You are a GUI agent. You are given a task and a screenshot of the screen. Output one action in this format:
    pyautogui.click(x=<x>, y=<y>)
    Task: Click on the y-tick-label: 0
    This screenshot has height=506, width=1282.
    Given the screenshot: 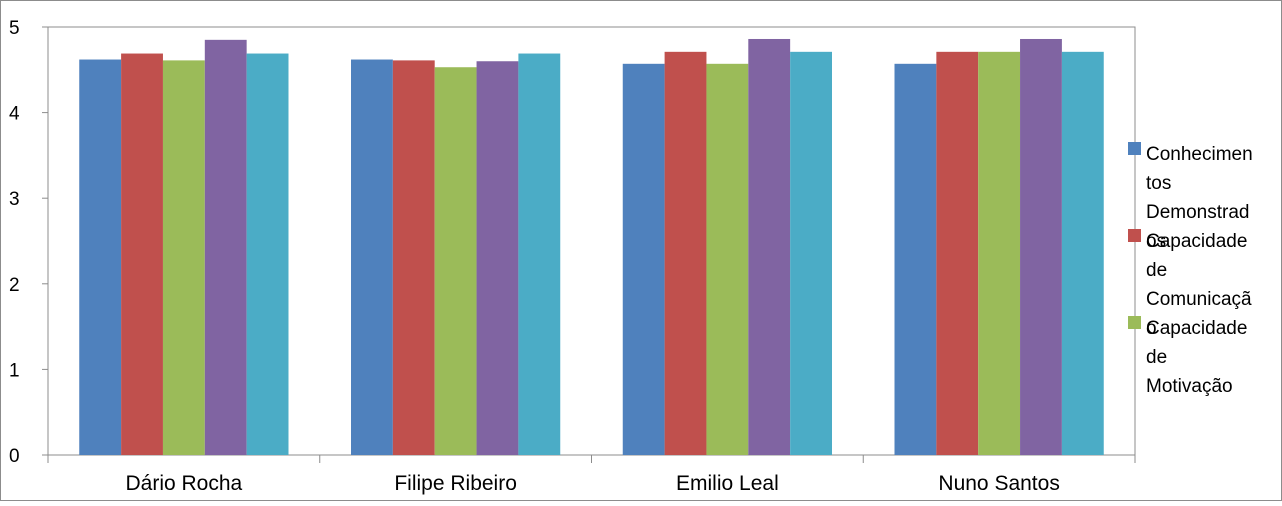 What is the action you would take?
    pyautogui.click(x=14, y=456)
    